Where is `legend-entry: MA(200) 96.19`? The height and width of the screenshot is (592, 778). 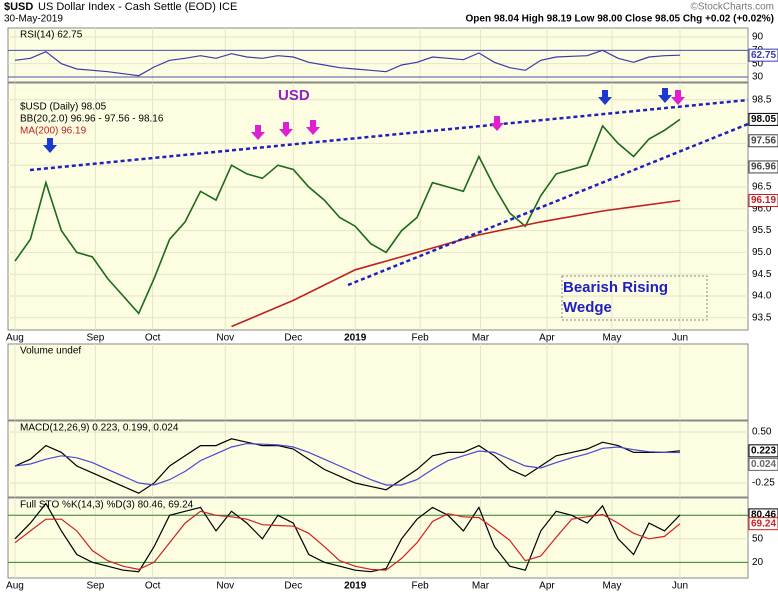
legend-entry: MA(200) 96.19 is located at coordinates (53, 131).